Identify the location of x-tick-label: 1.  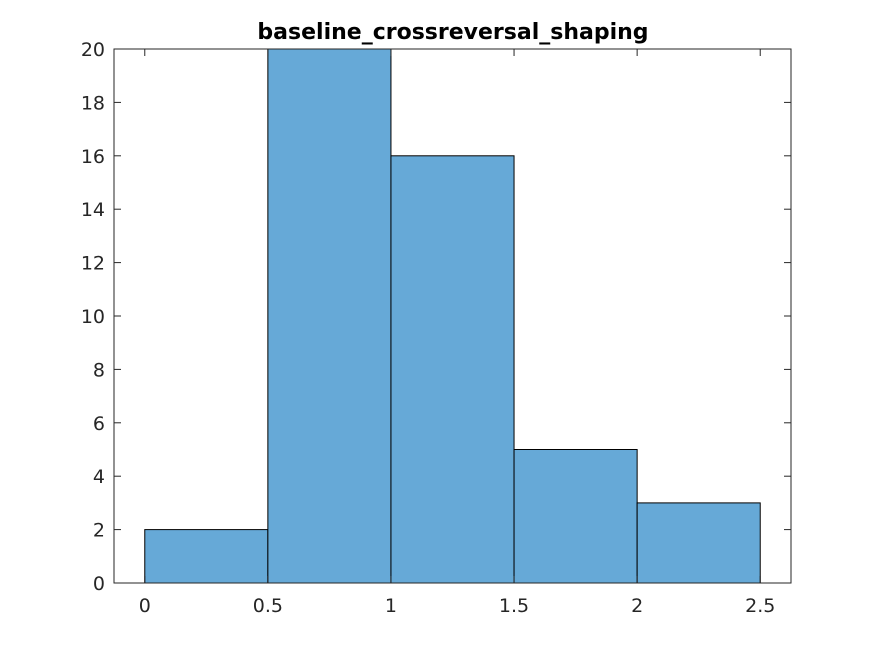
(391, 606).